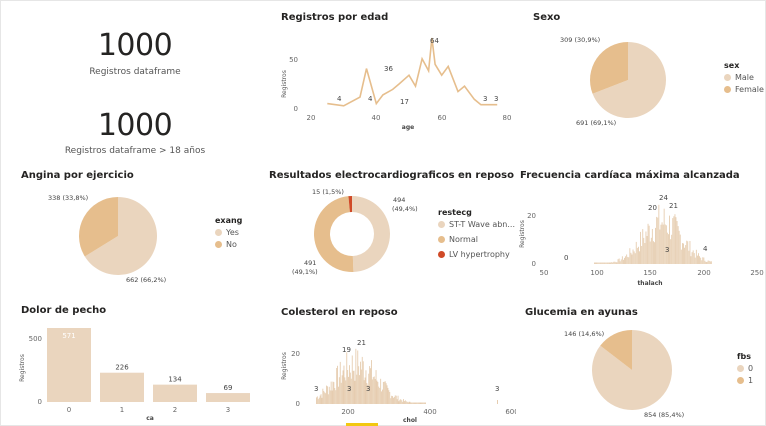 The image size is (766, 426). Describe the element at coordinates (745, 380) in the screenshot. I see `legend-item-1: 1` at that location.